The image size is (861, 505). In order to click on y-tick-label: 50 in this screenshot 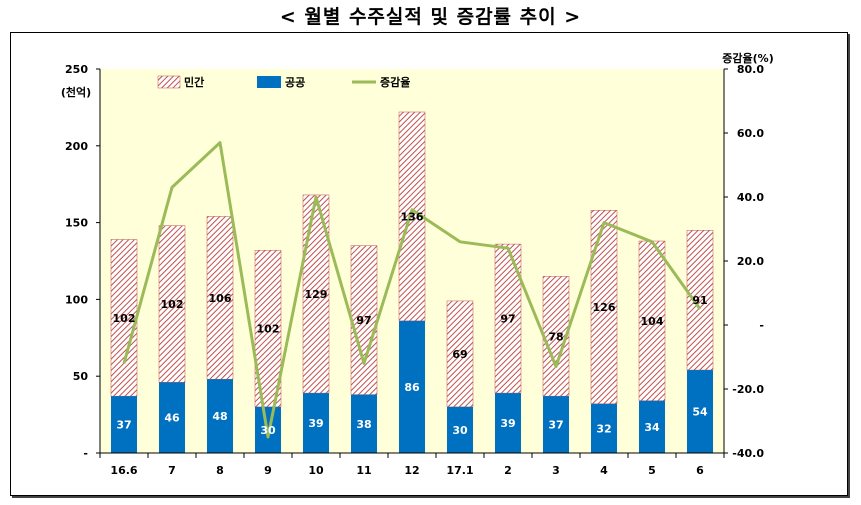, I will do `click(81, 376)`.